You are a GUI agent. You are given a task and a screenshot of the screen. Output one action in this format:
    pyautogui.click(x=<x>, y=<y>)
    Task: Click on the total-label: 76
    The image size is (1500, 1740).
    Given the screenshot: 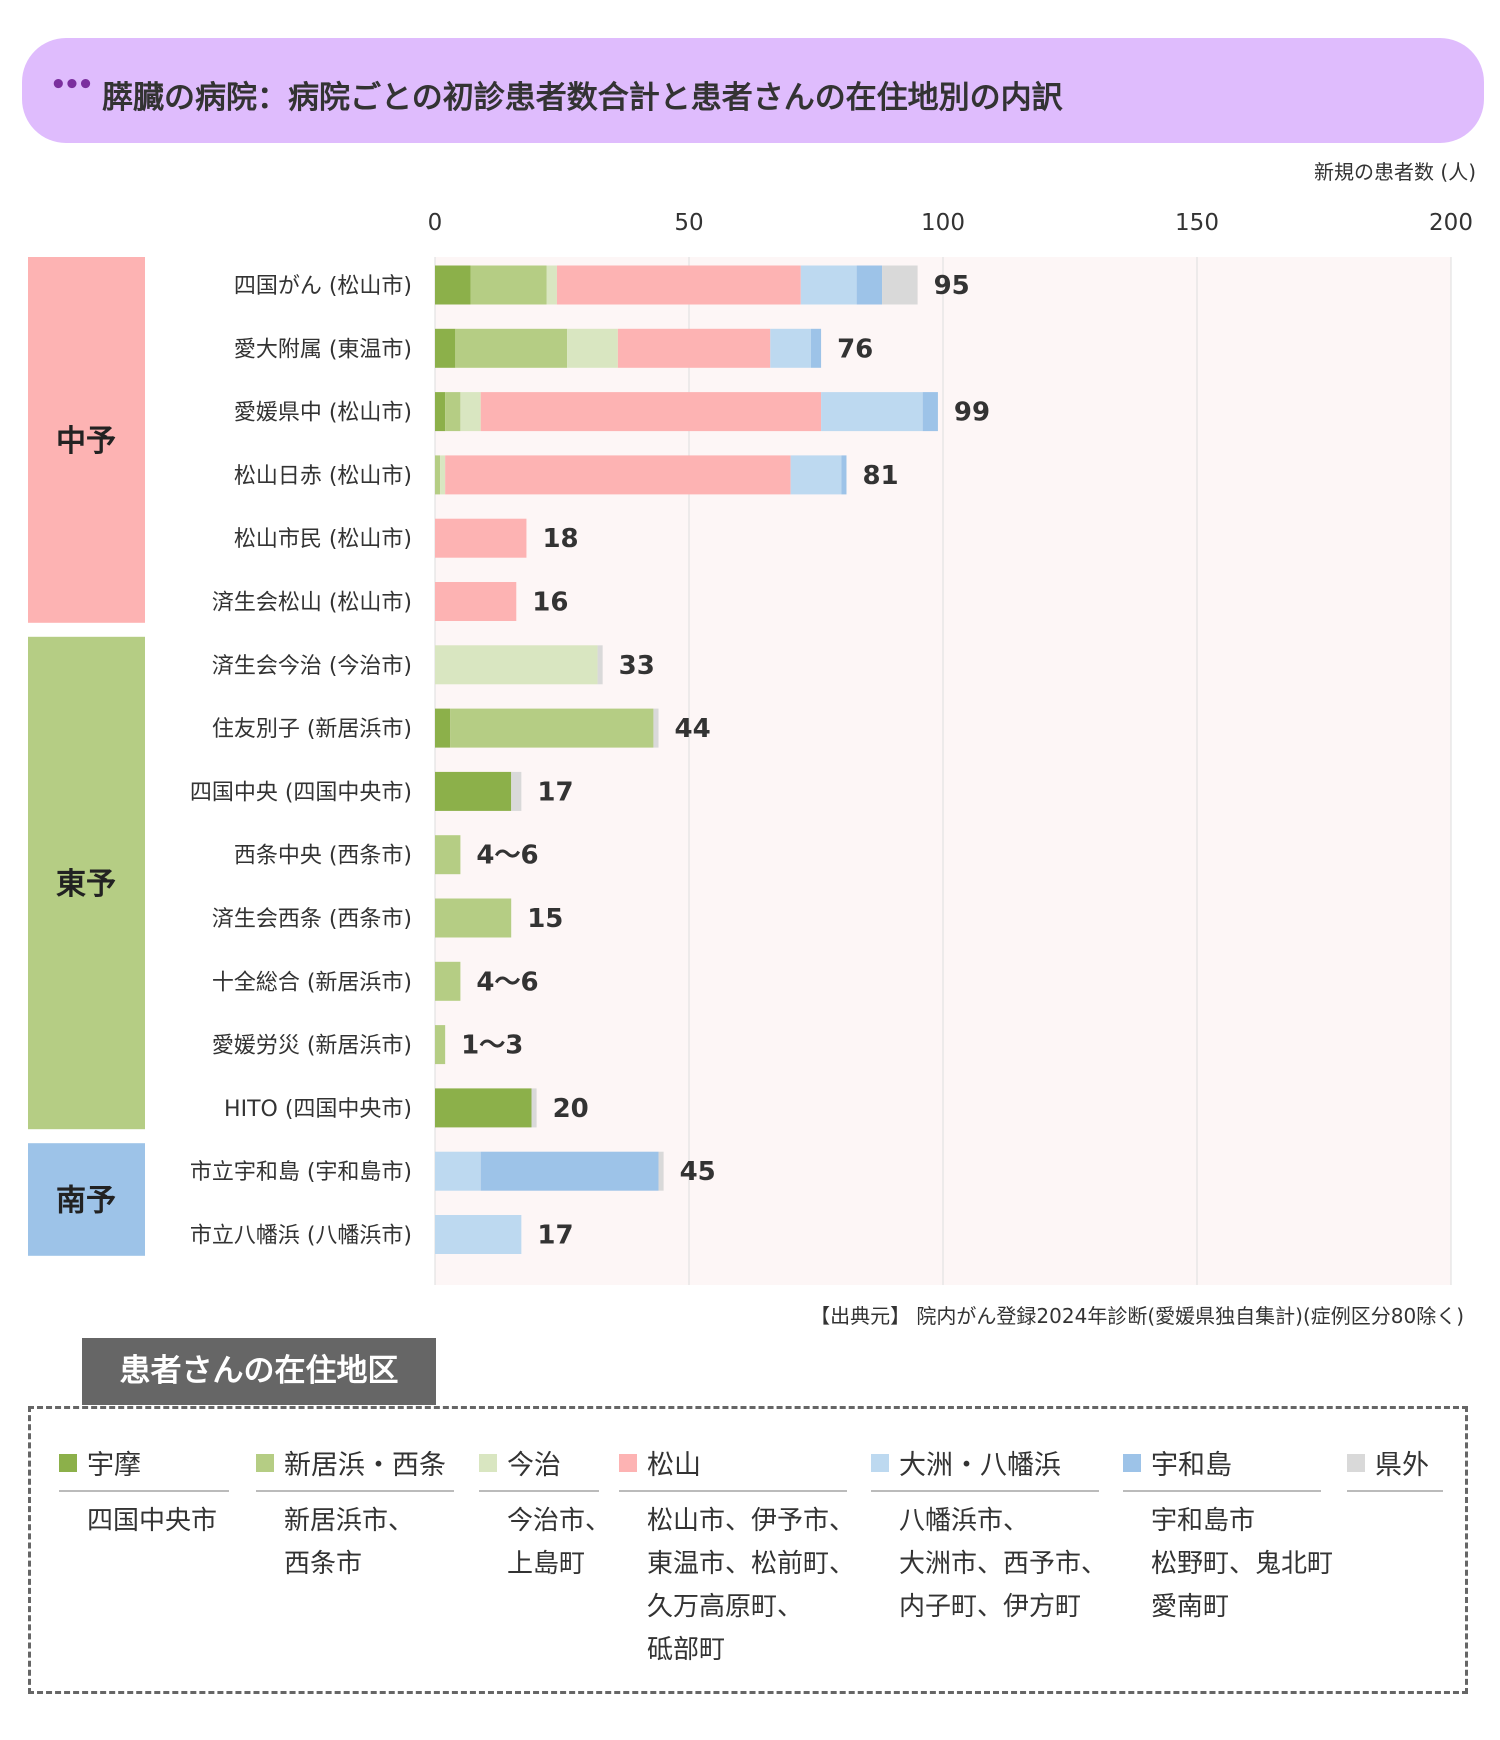 What is the action you would take?
    pyautogui.click(x=855, y=349)
    